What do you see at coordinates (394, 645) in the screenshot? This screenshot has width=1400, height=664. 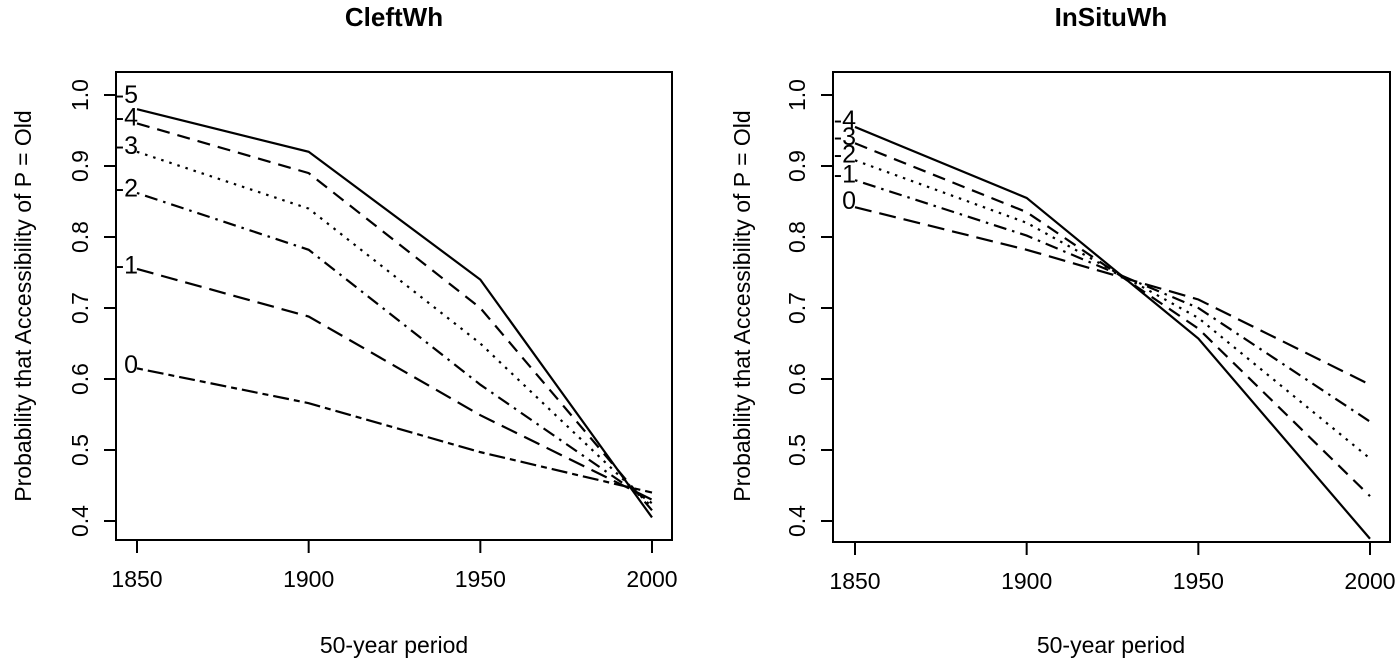 I see `x-axis-label-left-panel: 50-year period` at bounding box center [394, 645].